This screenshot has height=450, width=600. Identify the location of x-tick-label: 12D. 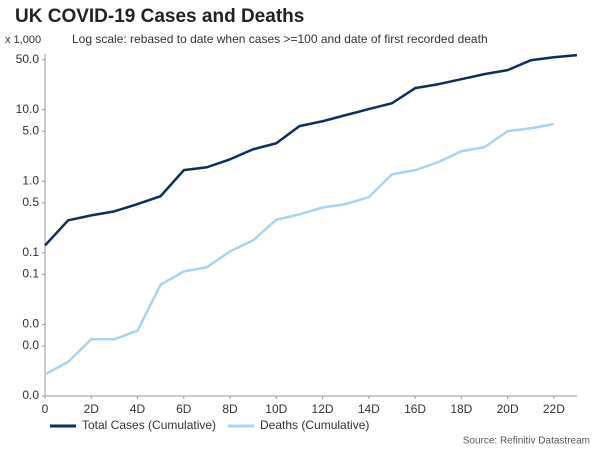
(323, 409).